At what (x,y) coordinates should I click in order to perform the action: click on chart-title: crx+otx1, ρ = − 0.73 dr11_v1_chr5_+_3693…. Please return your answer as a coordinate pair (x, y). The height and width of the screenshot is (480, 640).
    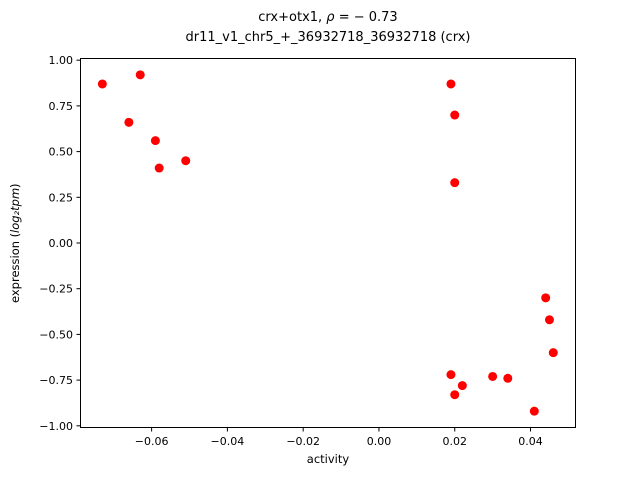
    Looking at the image, I should click on (328, 28).